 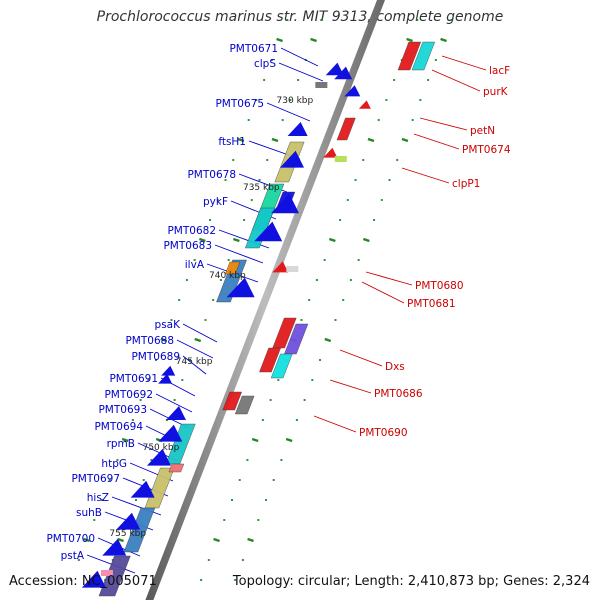 I want to click on gene-label-left: htpG, so click(x=114, y=464).